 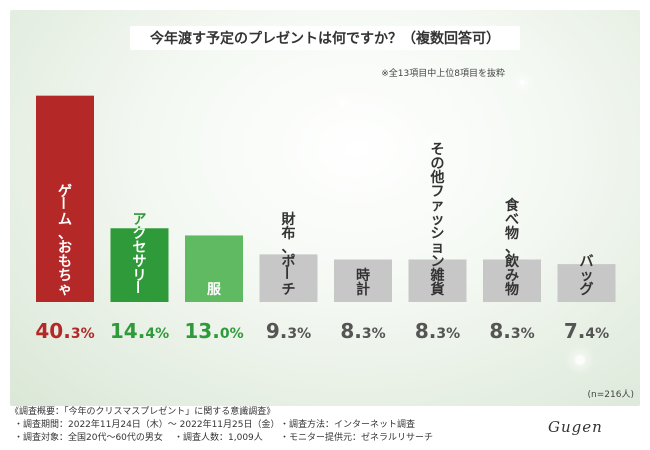 I want to click on footer-provider: ・モニター提供元：ゼネラルリサーチ, so click(x=357, y=438).